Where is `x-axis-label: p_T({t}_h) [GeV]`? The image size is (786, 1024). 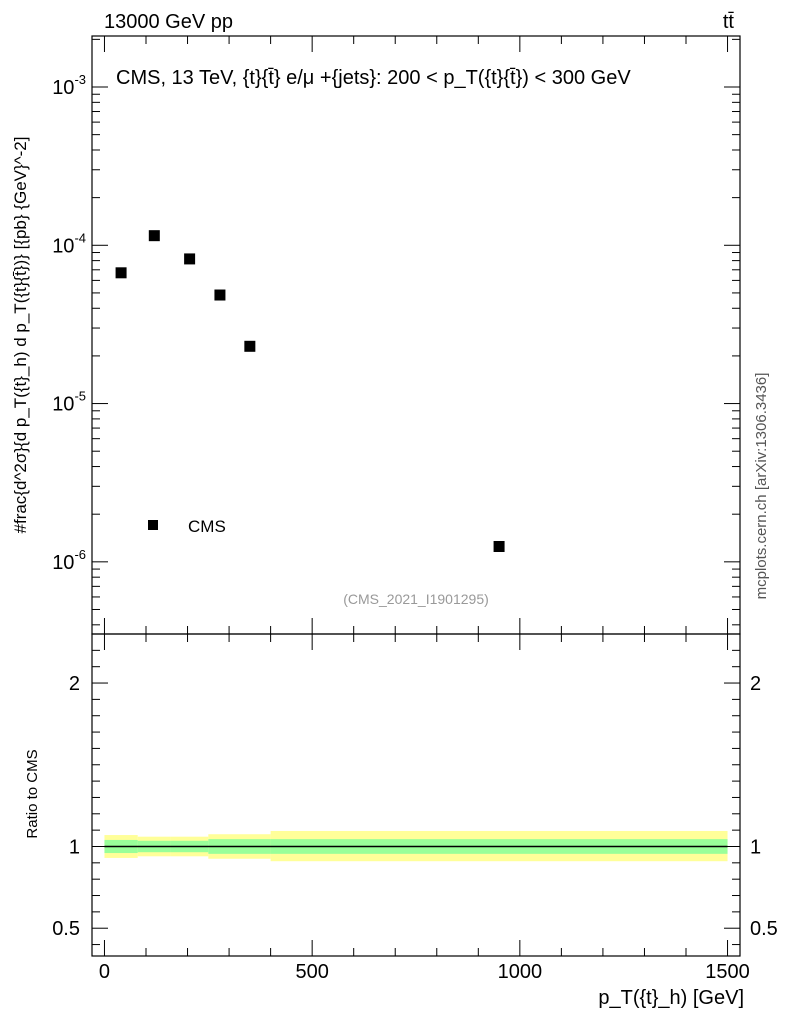
x-axis-label: p_T({t}_h) [GeV] is located at coordinates (671, 998).